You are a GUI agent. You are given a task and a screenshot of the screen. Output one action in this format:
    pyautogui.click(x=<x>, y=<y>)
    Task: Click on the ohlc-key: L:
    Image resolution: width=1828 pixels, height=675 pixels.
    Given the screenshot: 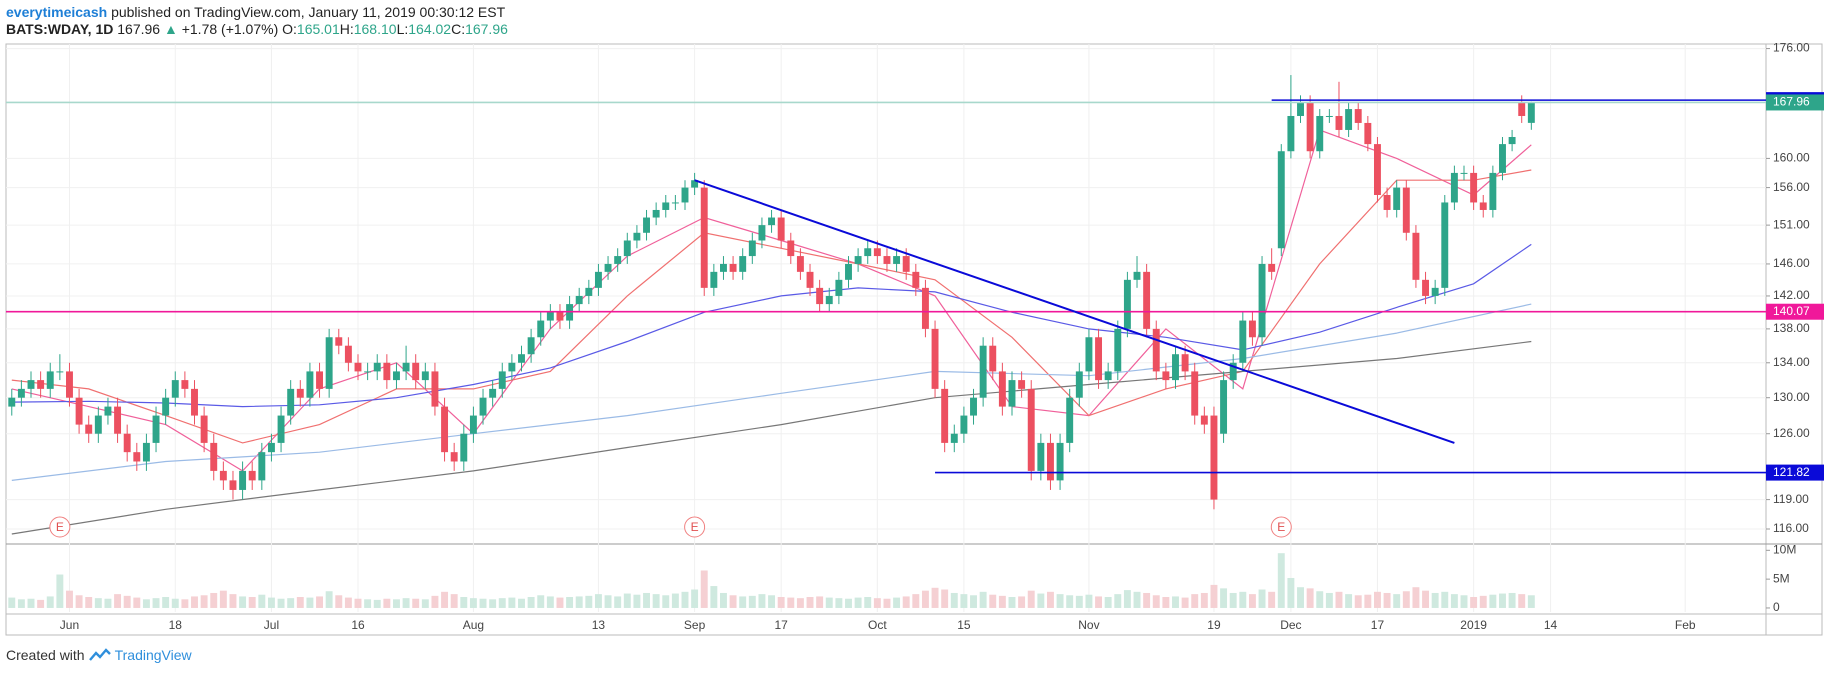 What is the action you would take?
    pyautogui.click(x=402, y=29)
    